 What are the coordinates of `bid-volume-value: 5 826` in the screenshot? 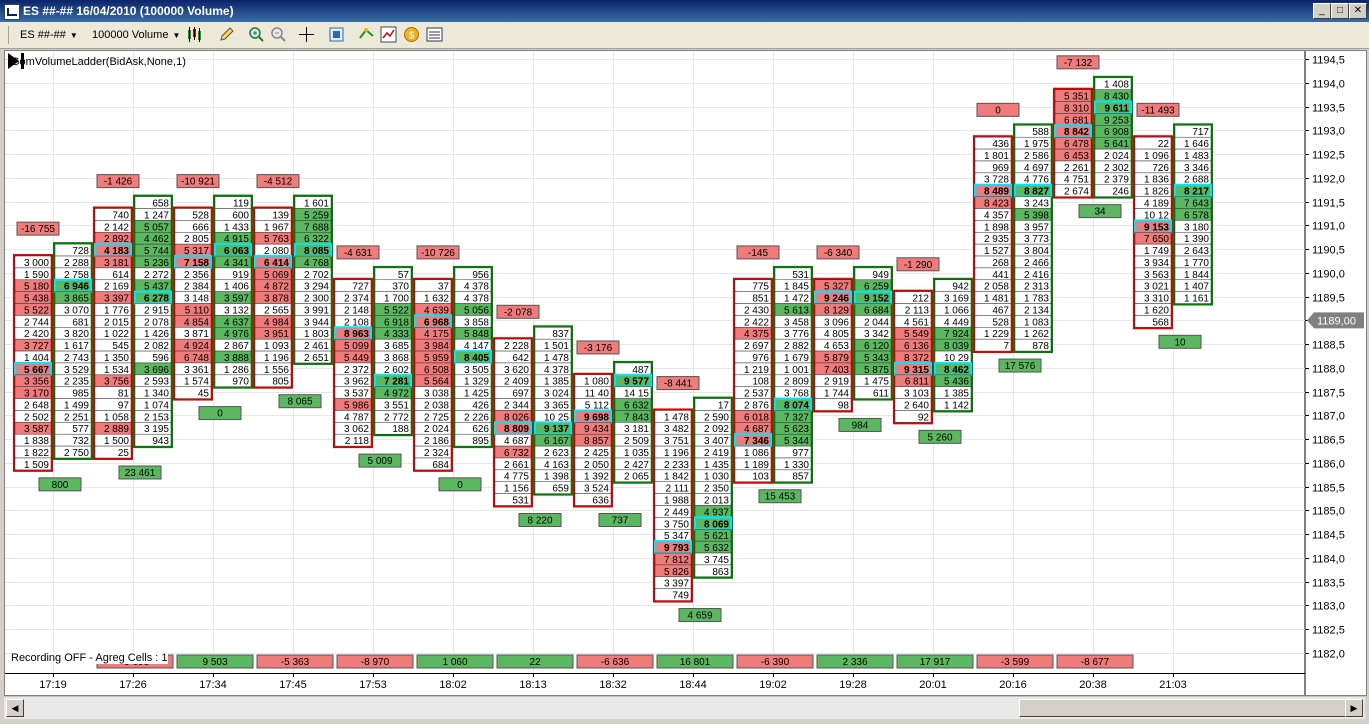 It's located at (676, 572).